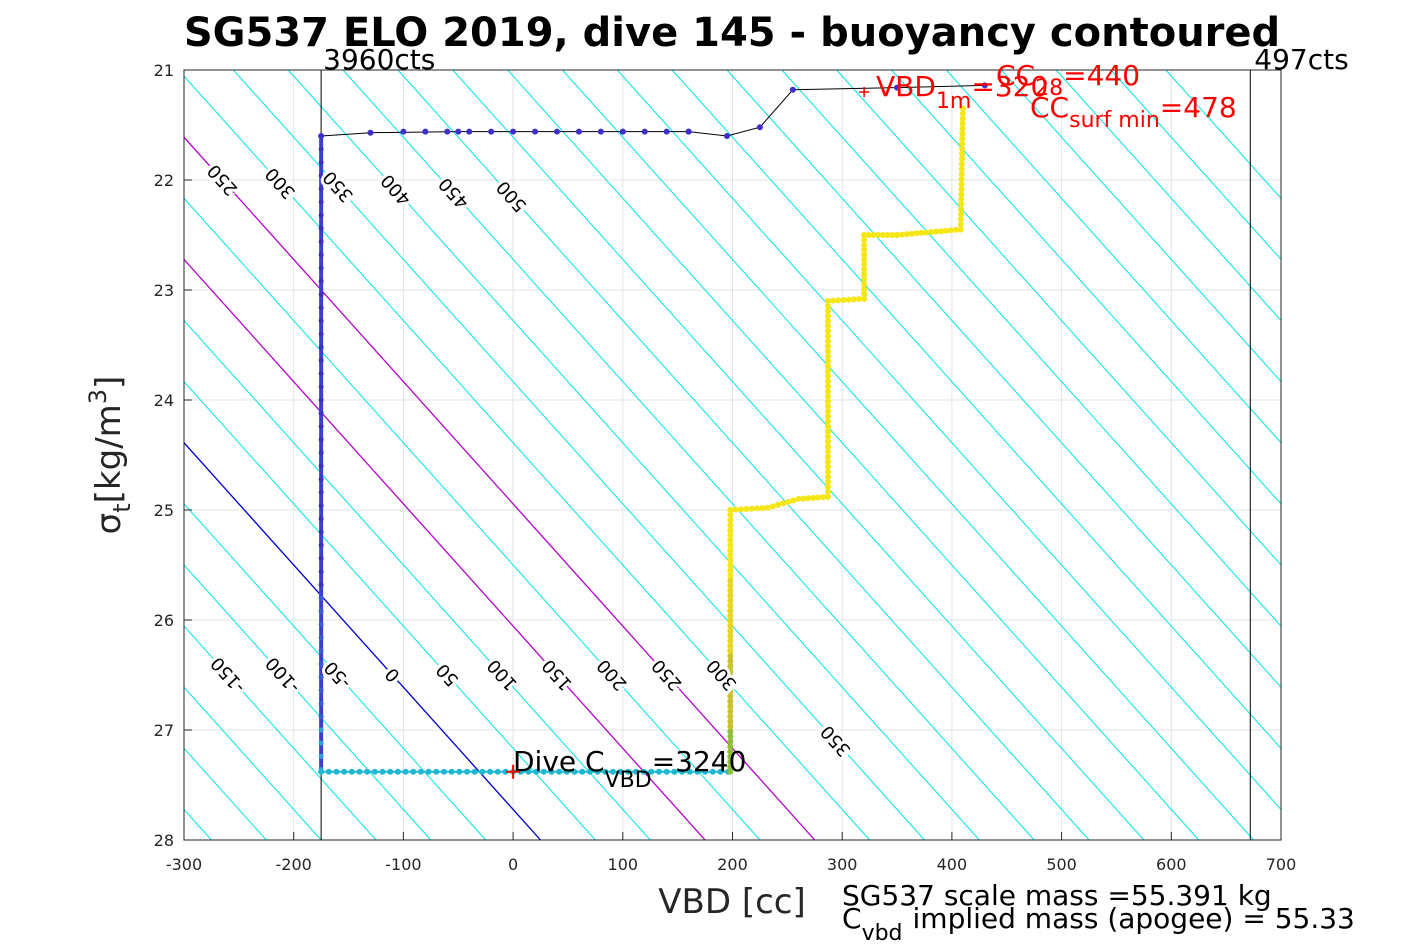 The height and width of the screenshot is (945, 1417). Describe the element at coordinates (1068, 80) in the screenshot. I see `svg-text: CC28=440` at that location.